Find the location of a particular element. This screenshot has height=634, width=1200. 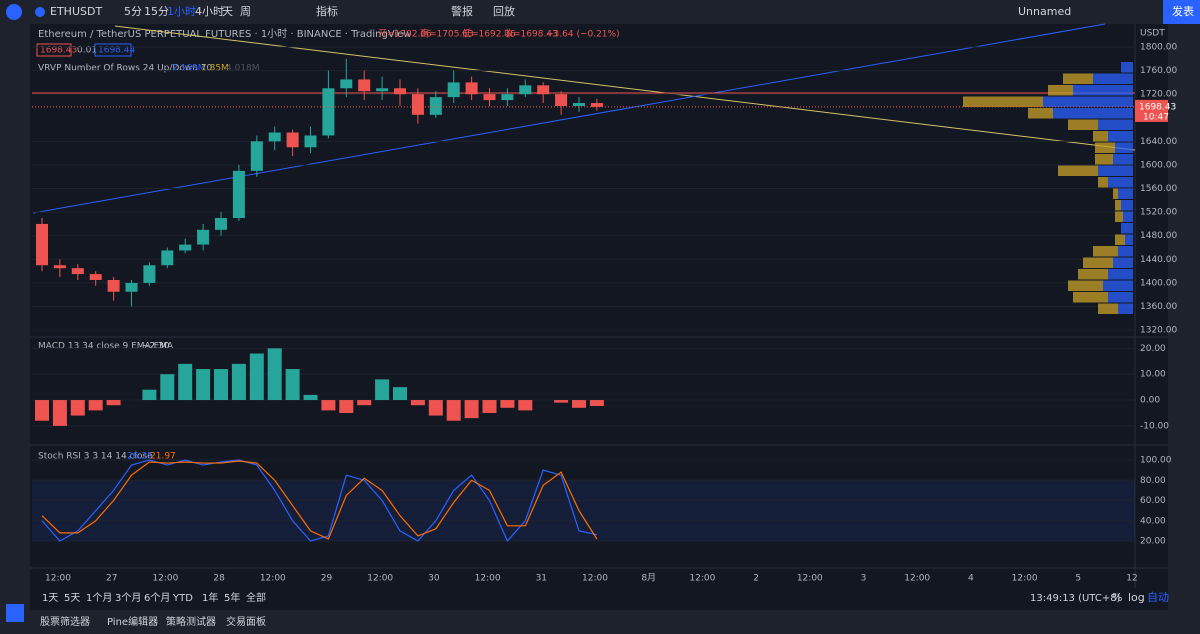

alert-button: 警报 is located at coordinates (462, 11).